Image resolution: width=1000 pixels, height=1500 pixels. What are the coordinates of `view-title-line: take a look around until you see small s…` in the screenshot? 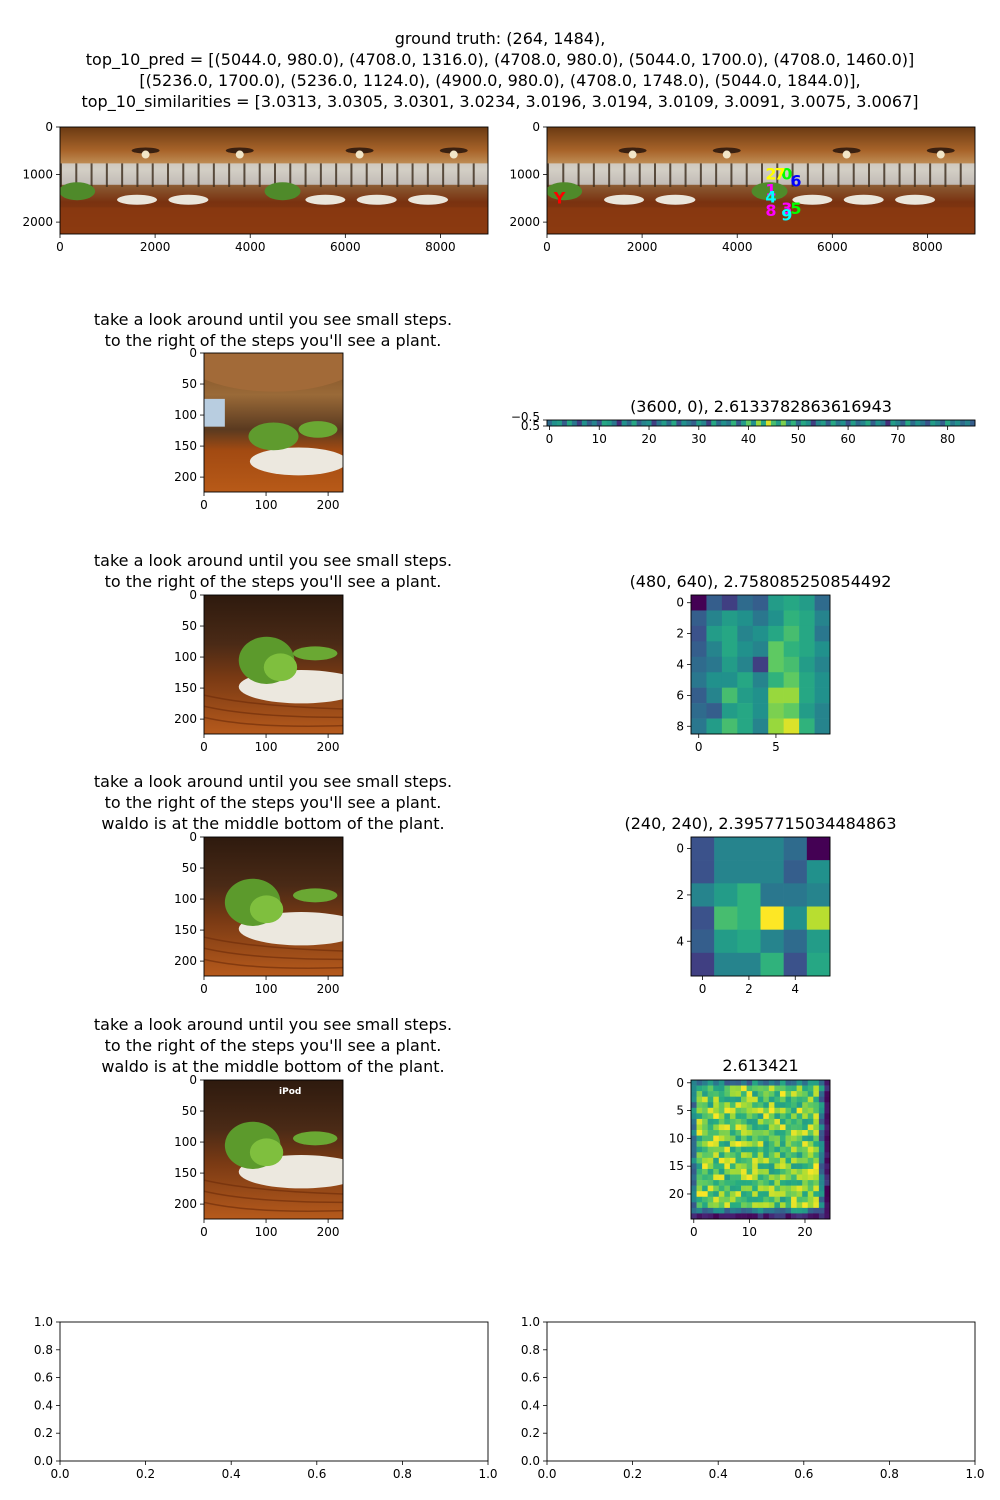 It's located at (273, 1024).